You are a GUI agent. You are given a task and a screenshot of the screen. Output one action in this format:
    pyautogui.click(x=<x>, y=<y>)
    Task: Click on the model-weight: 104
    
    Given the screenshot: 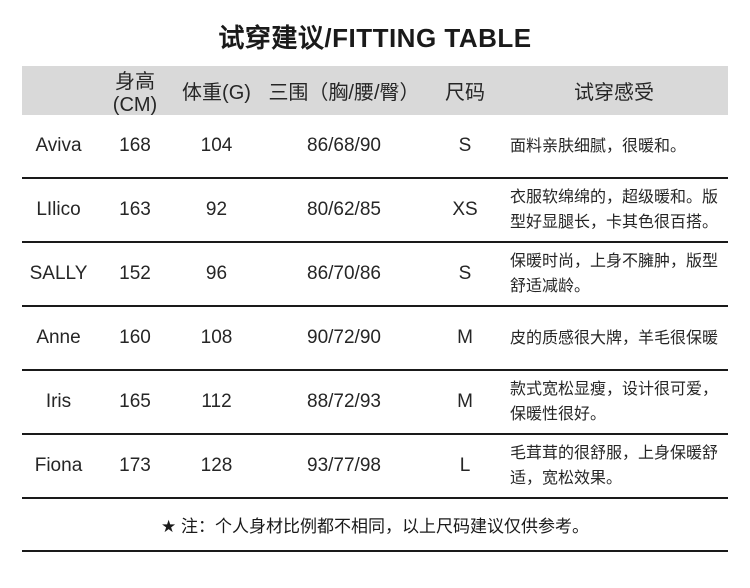 What is the action you would take?
    pyautogui.click(x=216, y=145)
    